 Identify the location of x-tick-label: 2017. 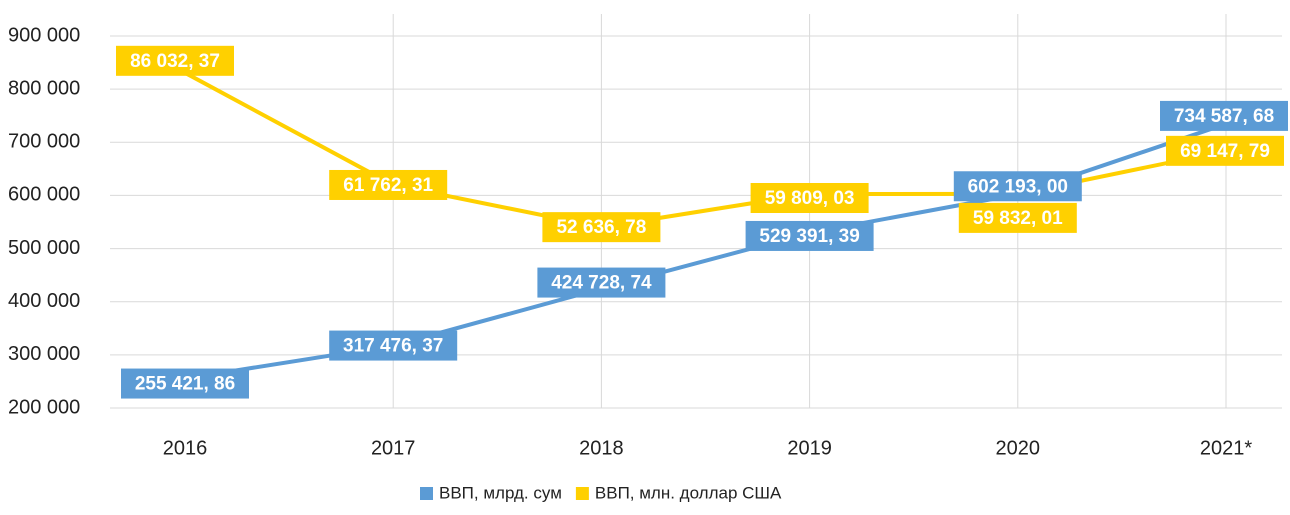
(393, 448).